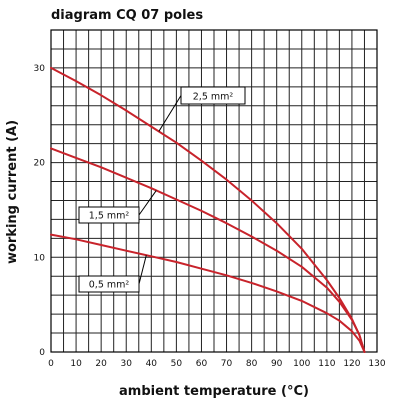 The width and height of the screenshot is (400, 404). I want to click on x-tick-label: 100, so click(301, 364).